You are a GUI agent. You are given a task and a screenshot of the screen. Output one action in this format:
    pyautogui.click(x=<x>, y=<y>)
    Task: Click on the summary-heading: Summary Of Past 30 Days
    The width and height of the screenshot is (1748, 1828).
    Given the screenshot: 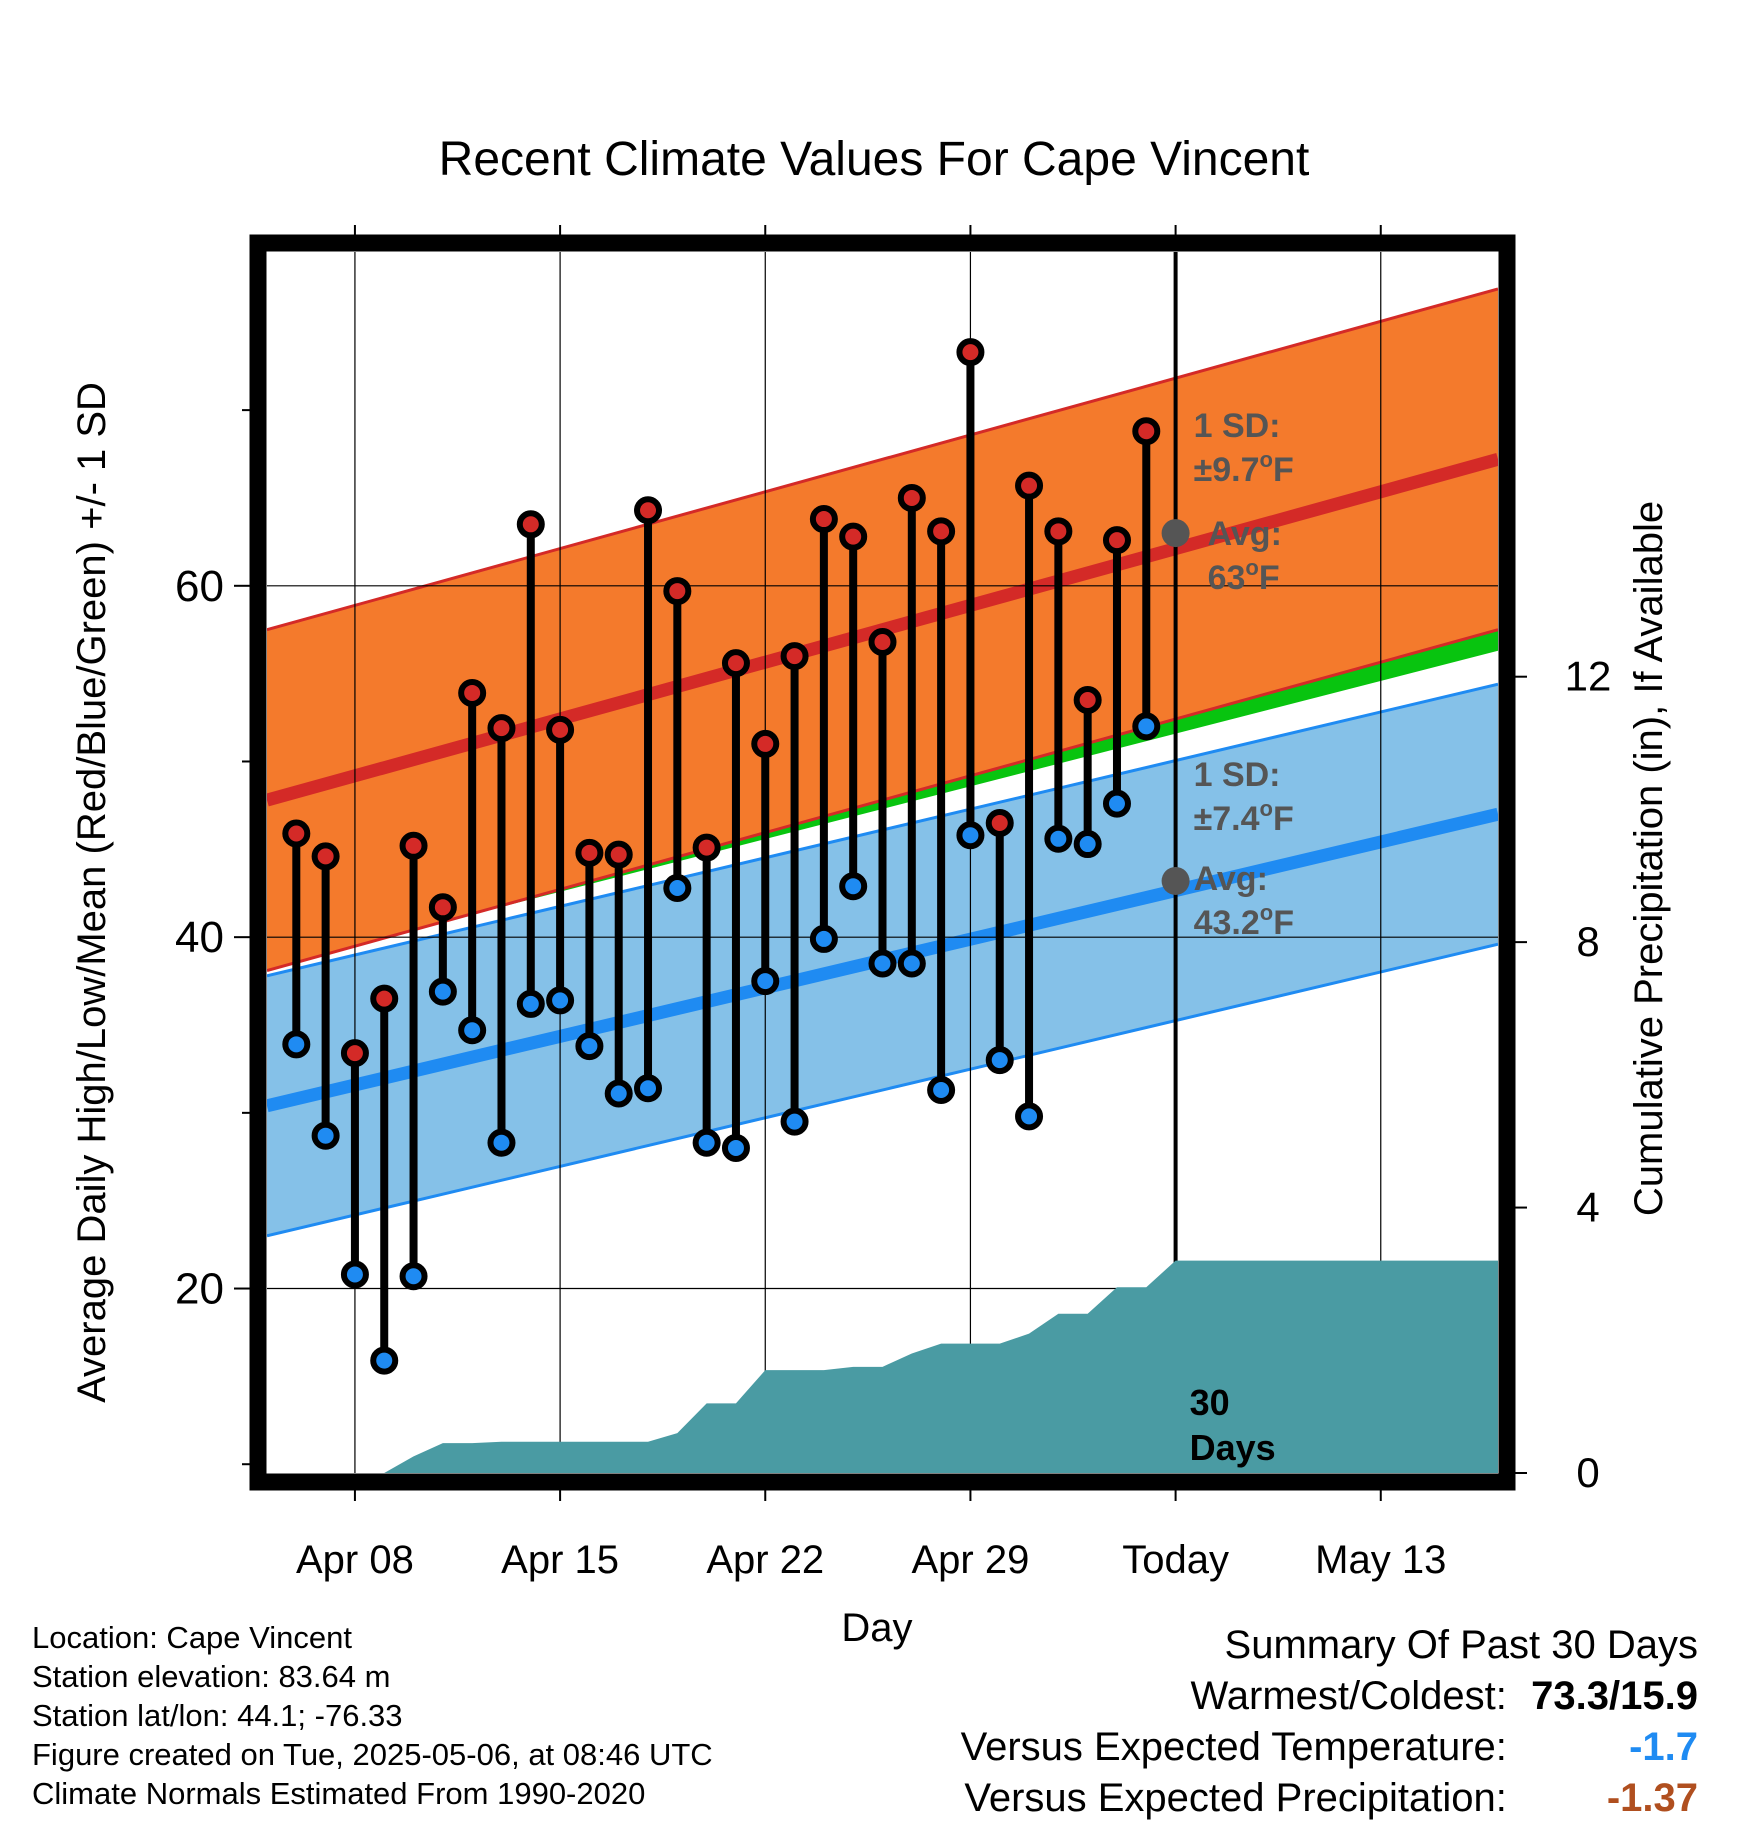 What is the action you would take?
    pyautogui.click(x=1461, y=1645)
    